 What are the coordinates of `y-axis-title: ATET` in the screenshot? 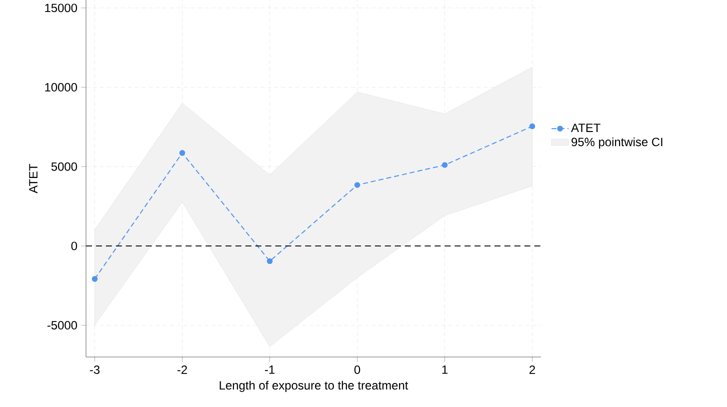 It's located at (33, 179).